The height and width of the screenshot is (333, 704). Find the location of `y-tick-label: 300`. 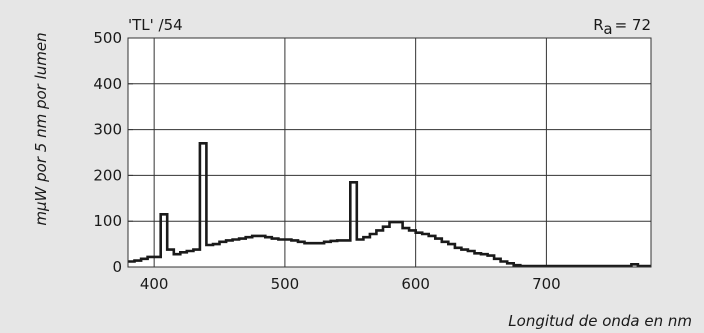

y-tick-label: 300 is located at coordinates (107, 130).